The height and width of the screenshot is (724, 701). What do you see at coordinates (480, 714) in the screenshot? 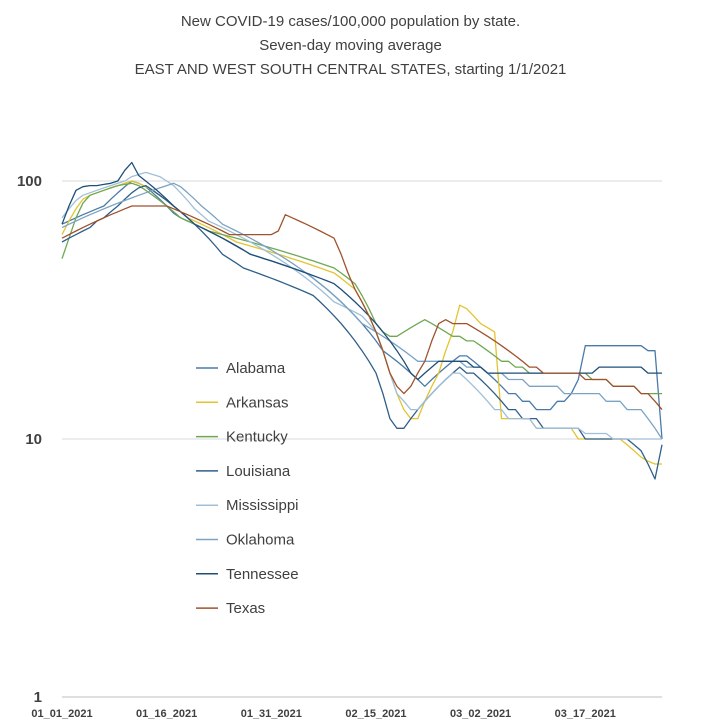
I see `x-tick-label: 03_02_2021` at bounding box center [480, 714].